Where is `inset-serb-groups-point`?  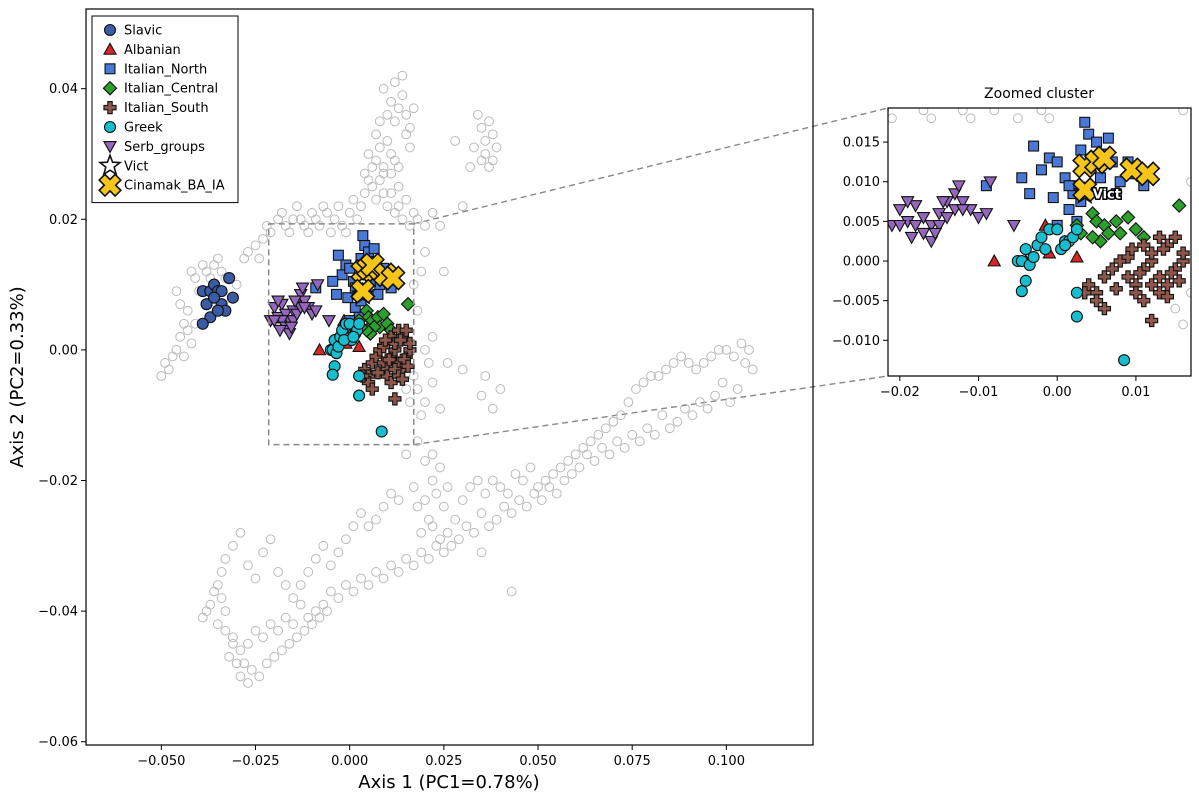
inset-serb-groups-point is located at coordinates (990, 182).